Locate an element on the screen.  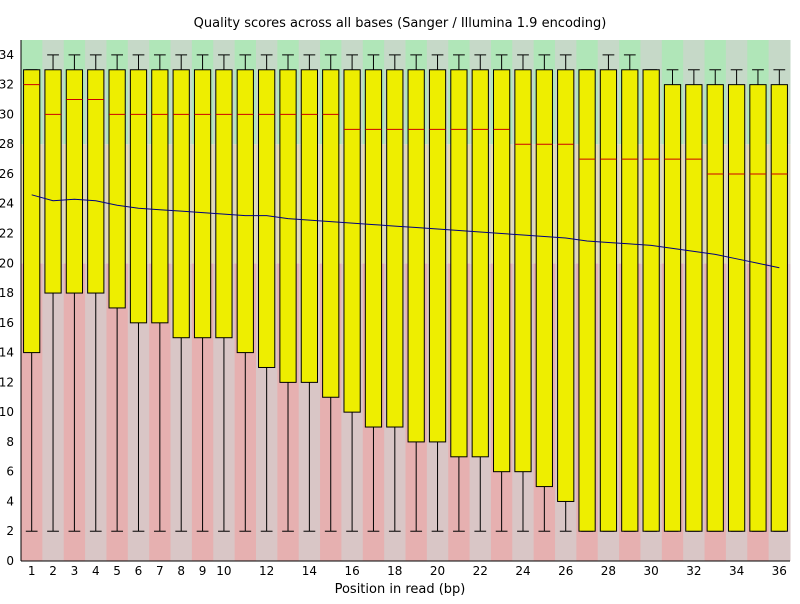
x-tick-label: 1 is located at coordinates (32, 571).